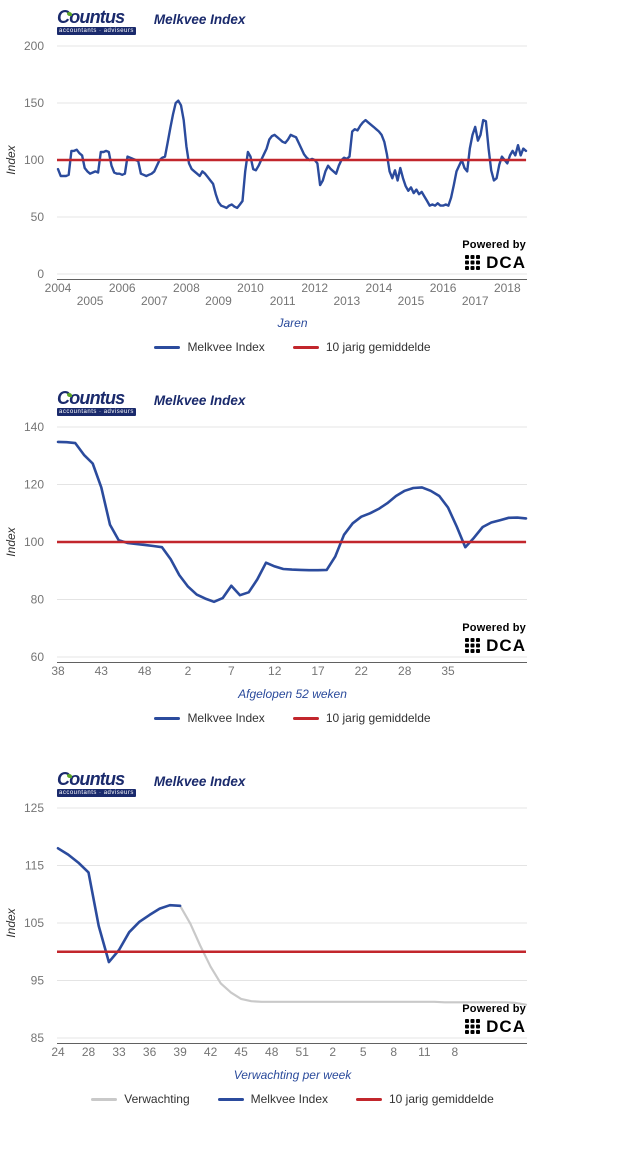  I want to click on x-tick-label: 42, so click(211, 1052).